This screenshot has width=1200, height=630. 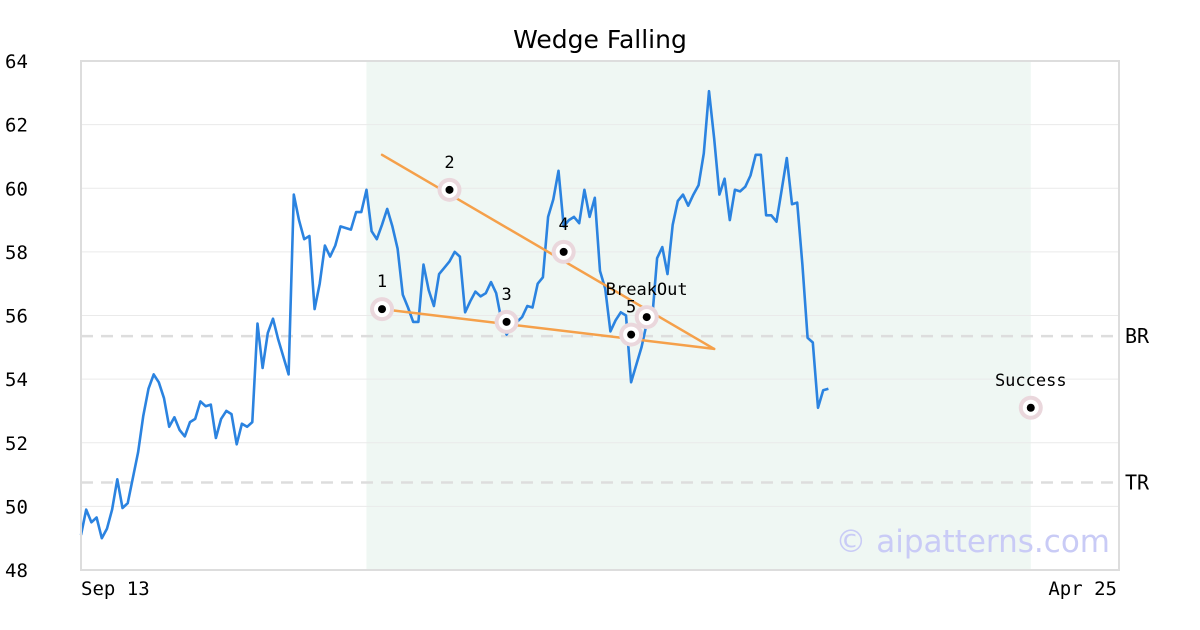 I want to click on wedge-trendlines, so click(x=548, y=252).